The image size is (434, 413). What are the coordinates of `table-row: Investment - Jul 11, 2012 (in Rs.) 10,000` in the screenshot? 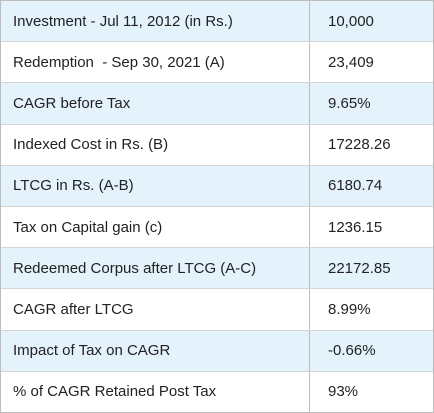 It's located at (217, 22).